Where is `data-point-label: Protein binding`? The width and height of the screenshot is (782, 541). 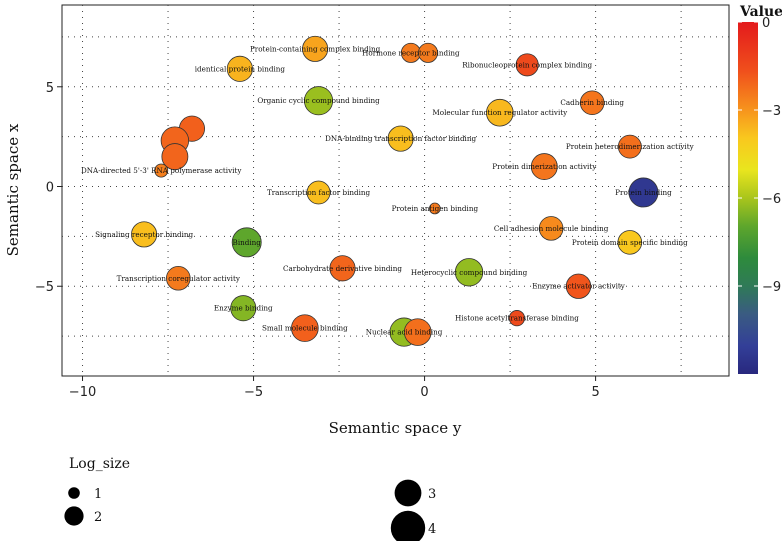 data-point-label: Protein binding is located at coordinates (643, 192).